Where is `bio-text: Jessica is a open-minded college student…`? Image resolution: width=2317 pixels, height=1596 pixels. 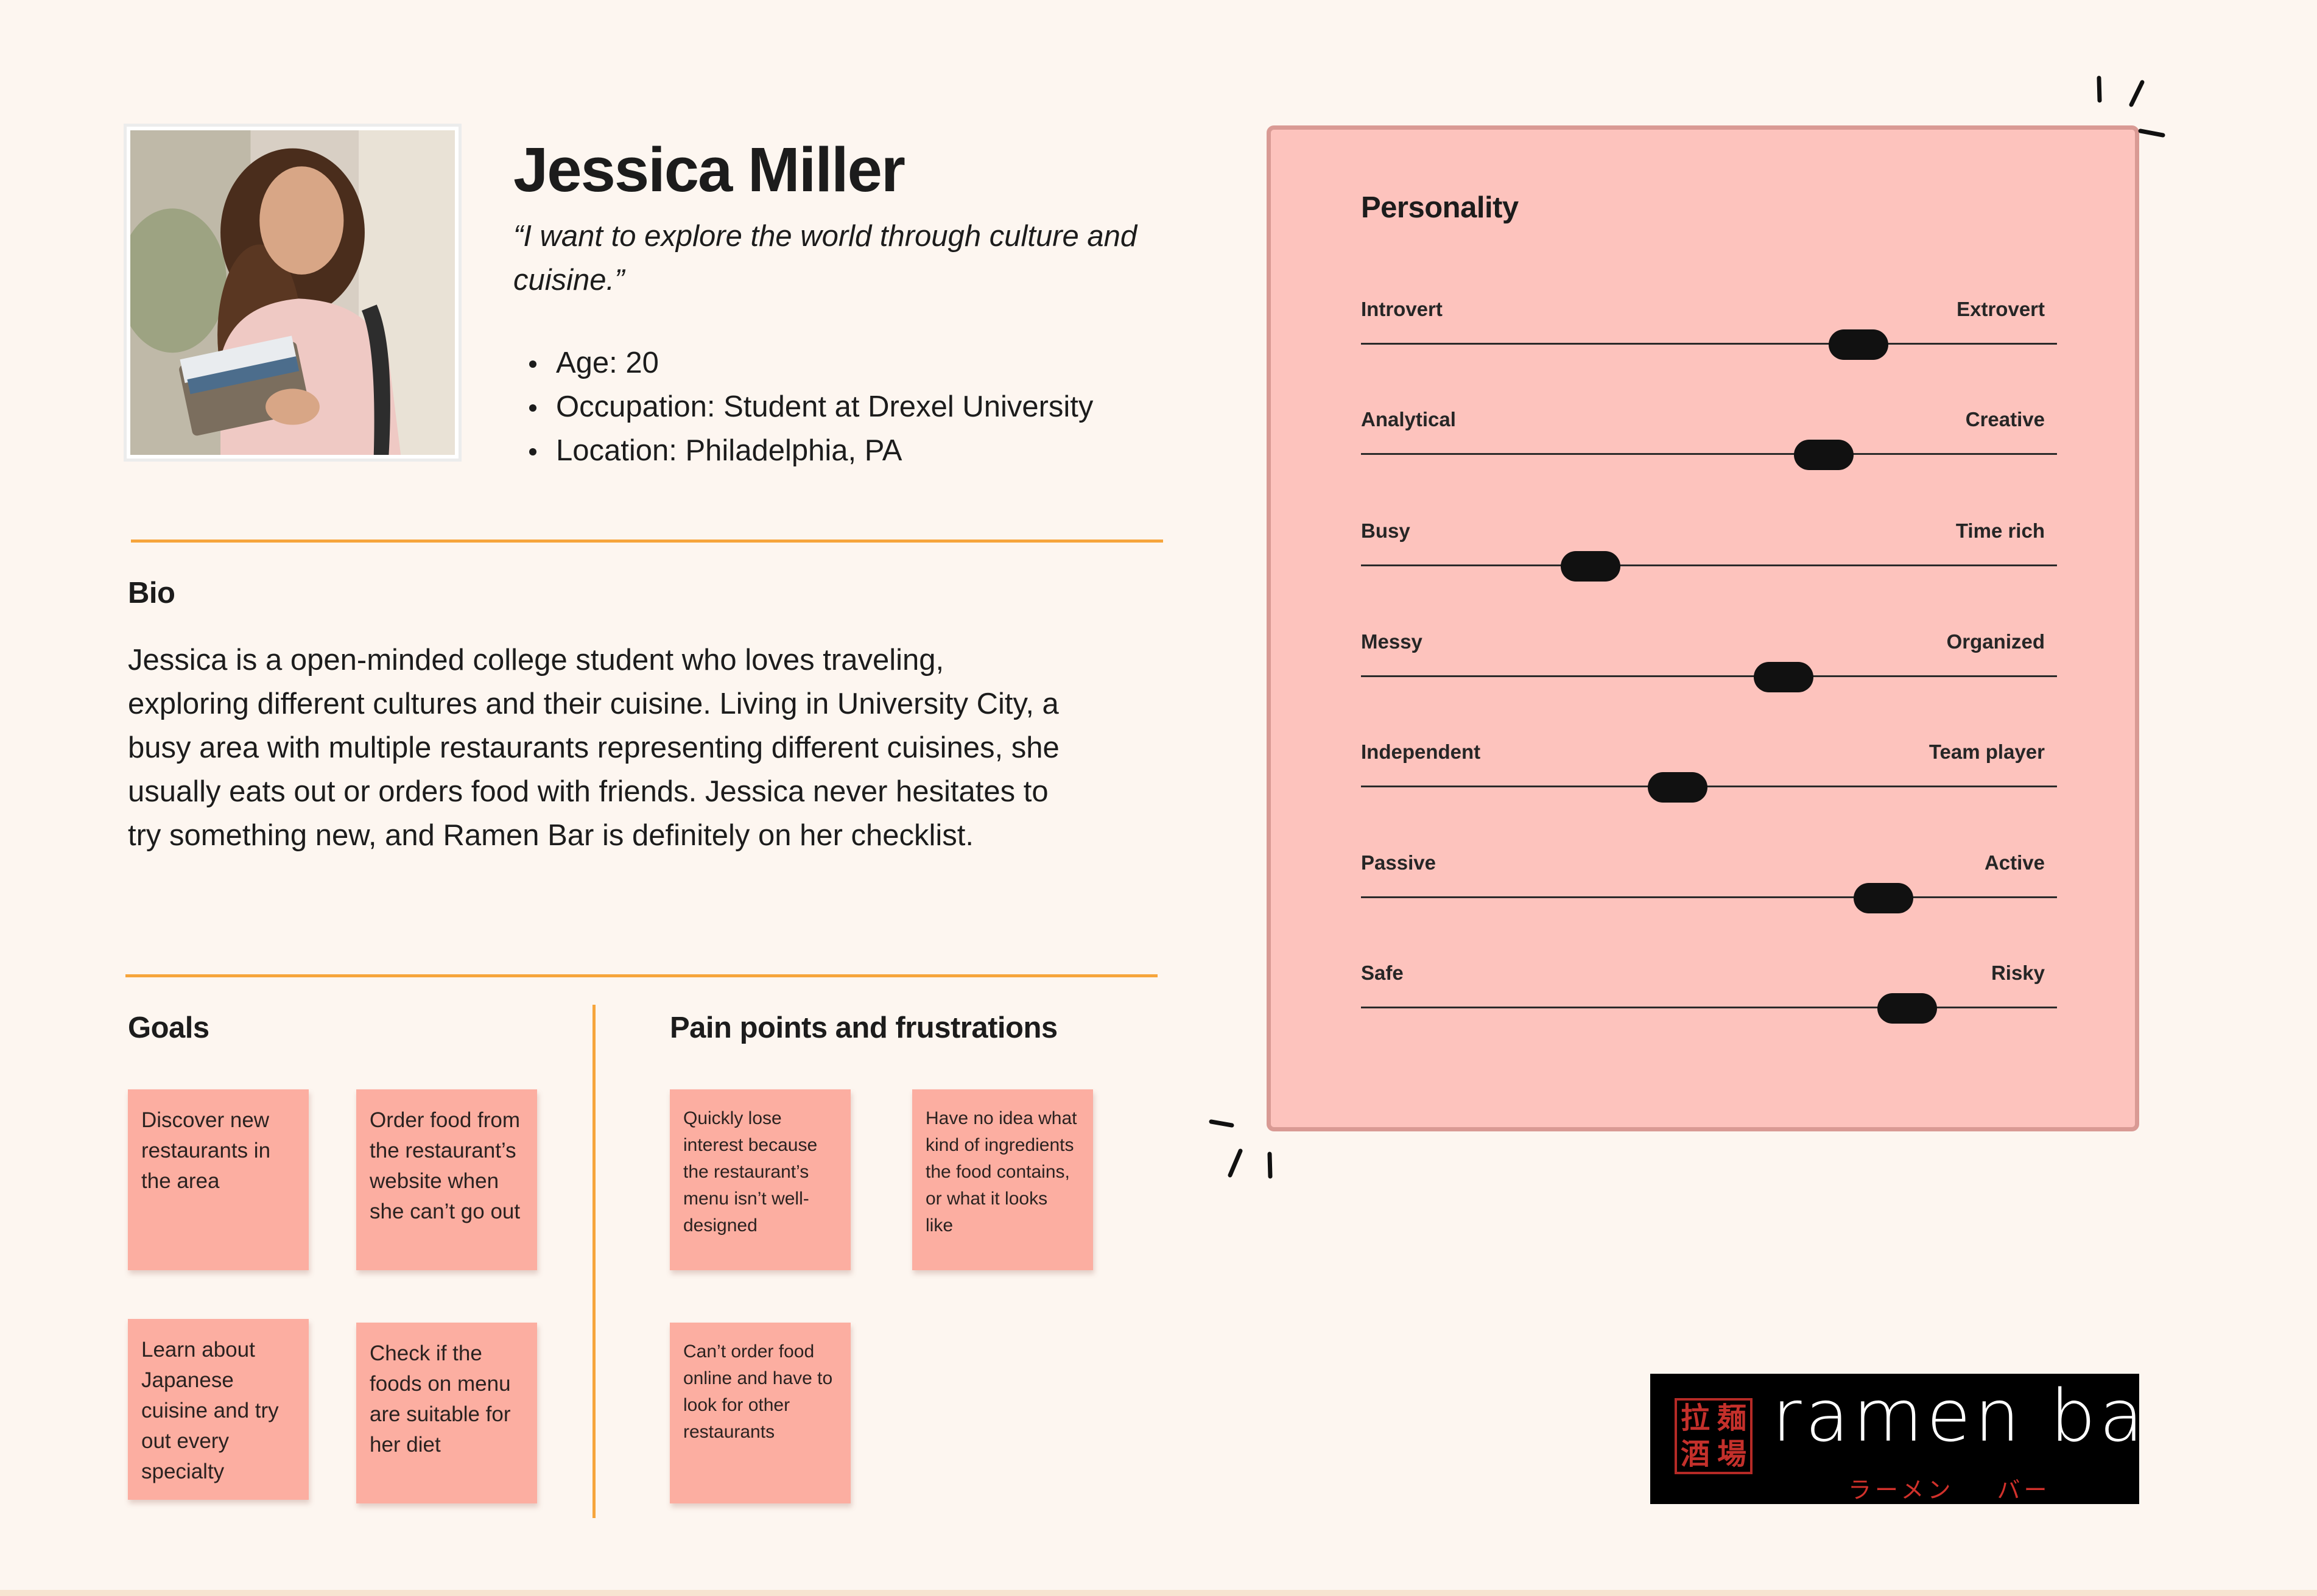 bio-text: Jessica is a open-minded college student… is located at coordinates (594, 748).